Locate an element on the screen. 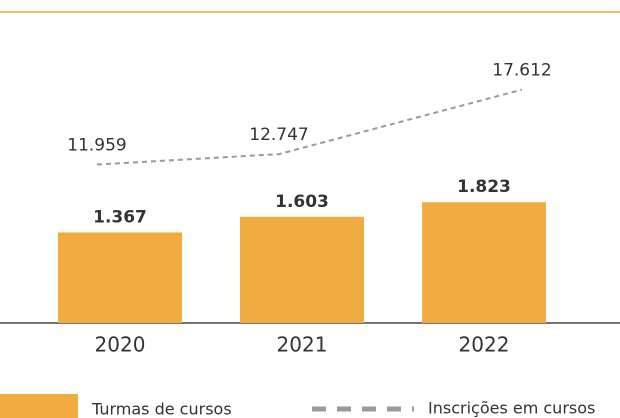  legend-label: Inscrições em cursos is located at coordinates (511, 408).